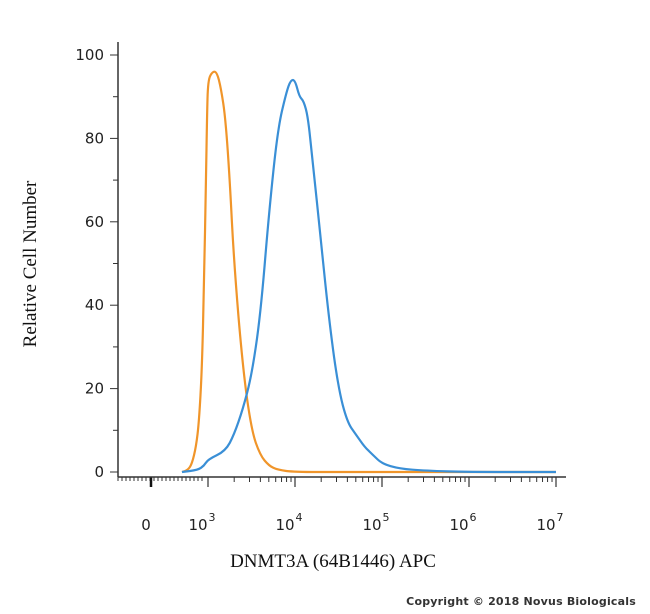  I want to click on x-tick-label: 10³, so click(201, 522).